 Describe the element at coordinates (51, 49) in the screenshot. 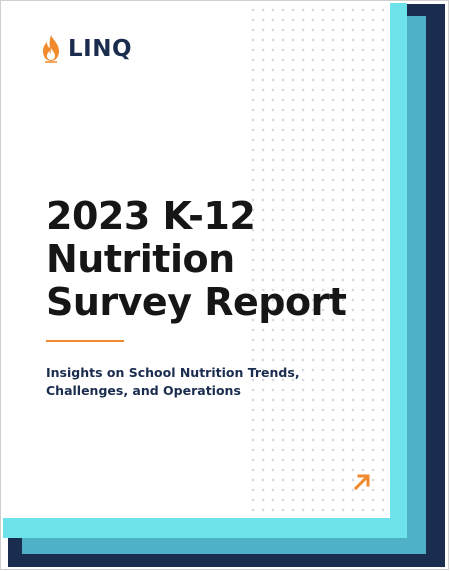

I see `flame-icon` at that location.